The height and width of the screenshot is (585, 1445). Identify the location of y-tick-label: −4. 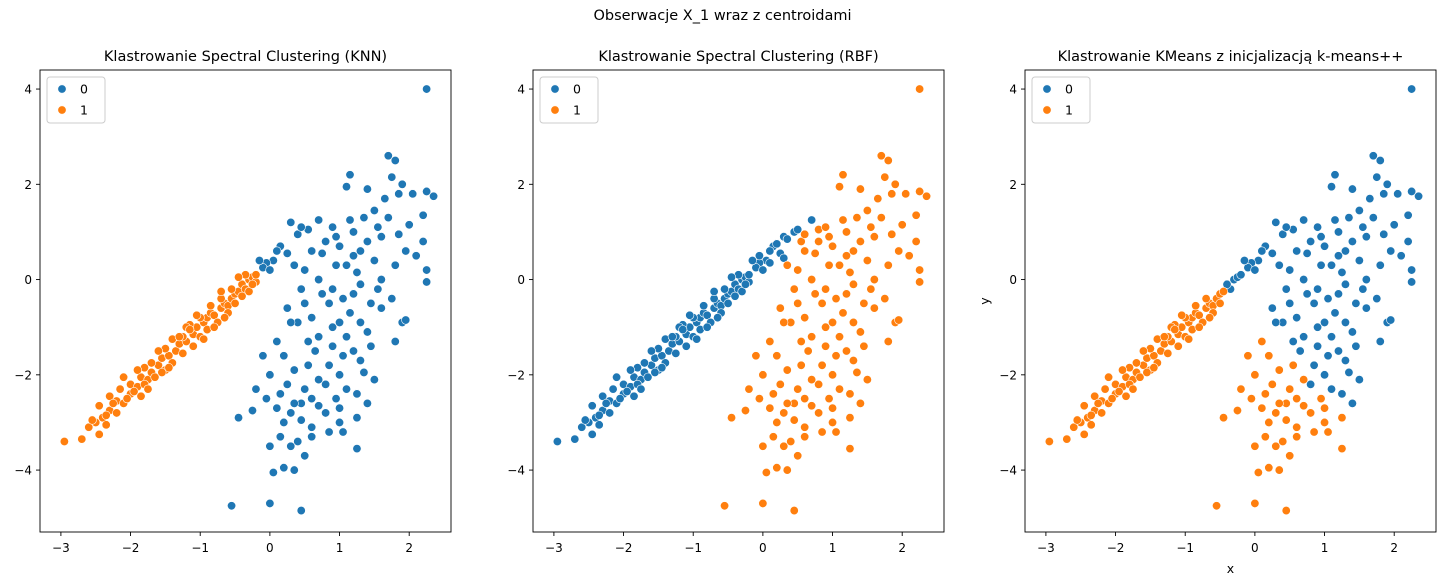
(1008, 471).